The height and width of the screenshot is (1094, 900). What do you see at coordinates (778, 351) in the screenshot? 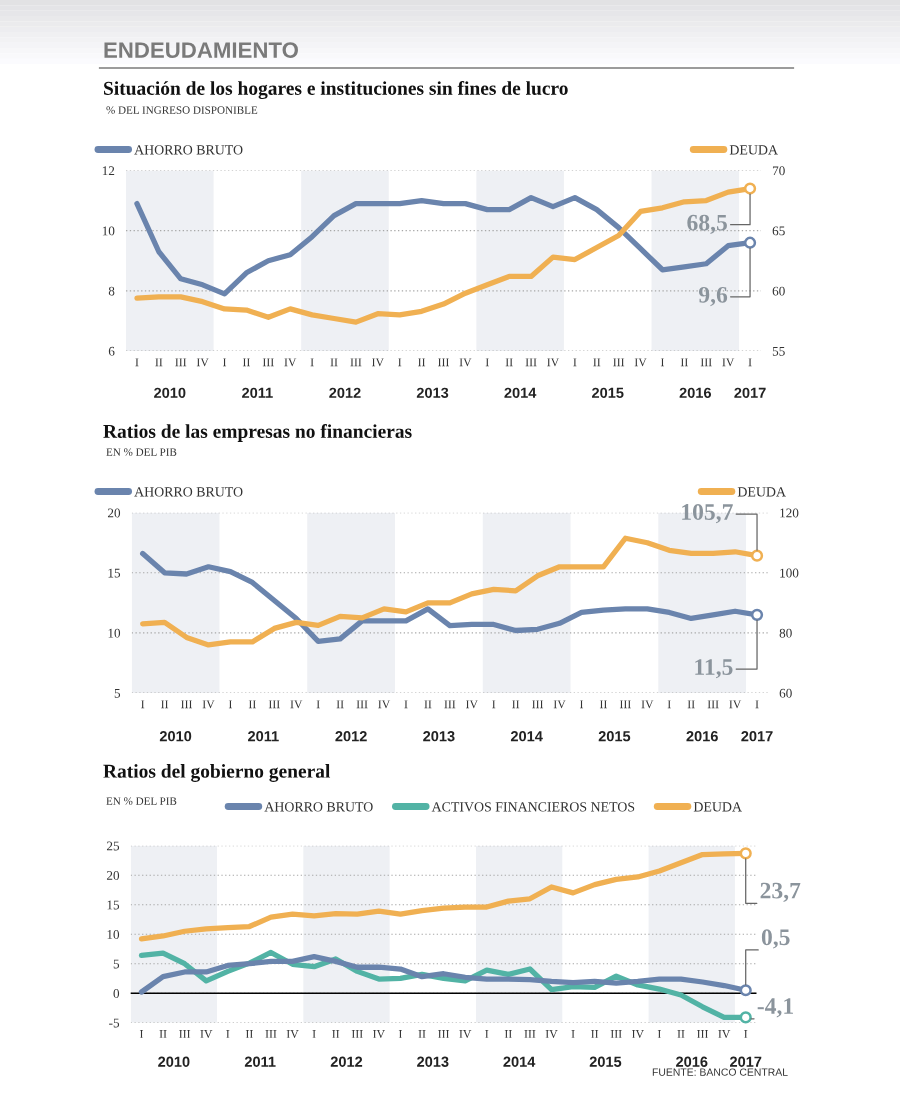
I see `y2-tick-label: 55` at bounding box center [778, 351].